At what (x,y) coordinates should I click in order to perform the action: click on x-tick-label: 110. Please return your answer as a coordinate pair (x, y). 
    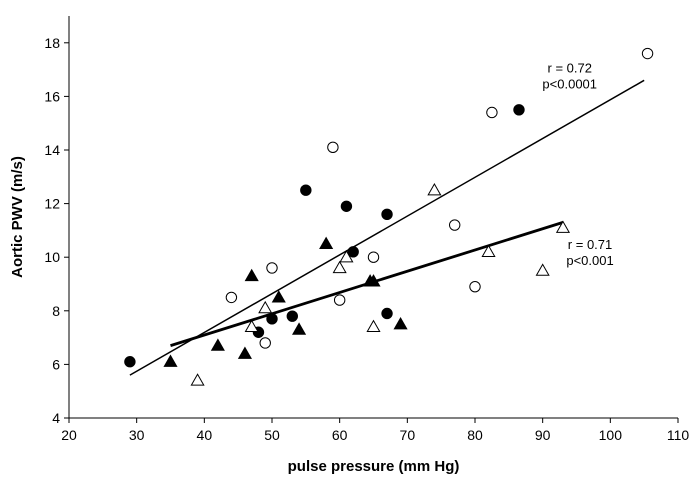
    Looking at the image, I should click on (678, 435).